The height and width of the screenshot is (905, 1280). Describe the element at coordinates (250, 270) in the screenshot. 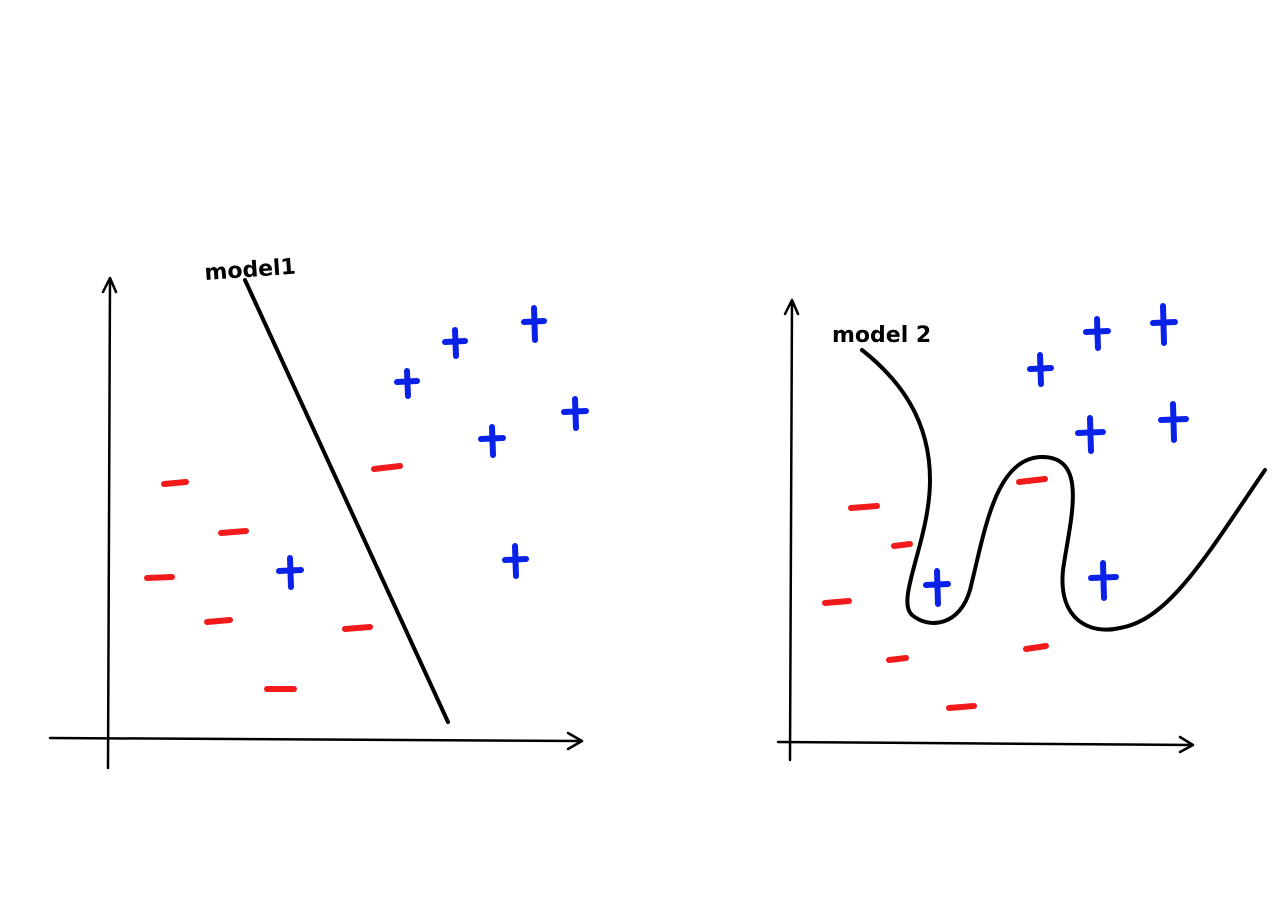

I see `model-label: model1` at that location.